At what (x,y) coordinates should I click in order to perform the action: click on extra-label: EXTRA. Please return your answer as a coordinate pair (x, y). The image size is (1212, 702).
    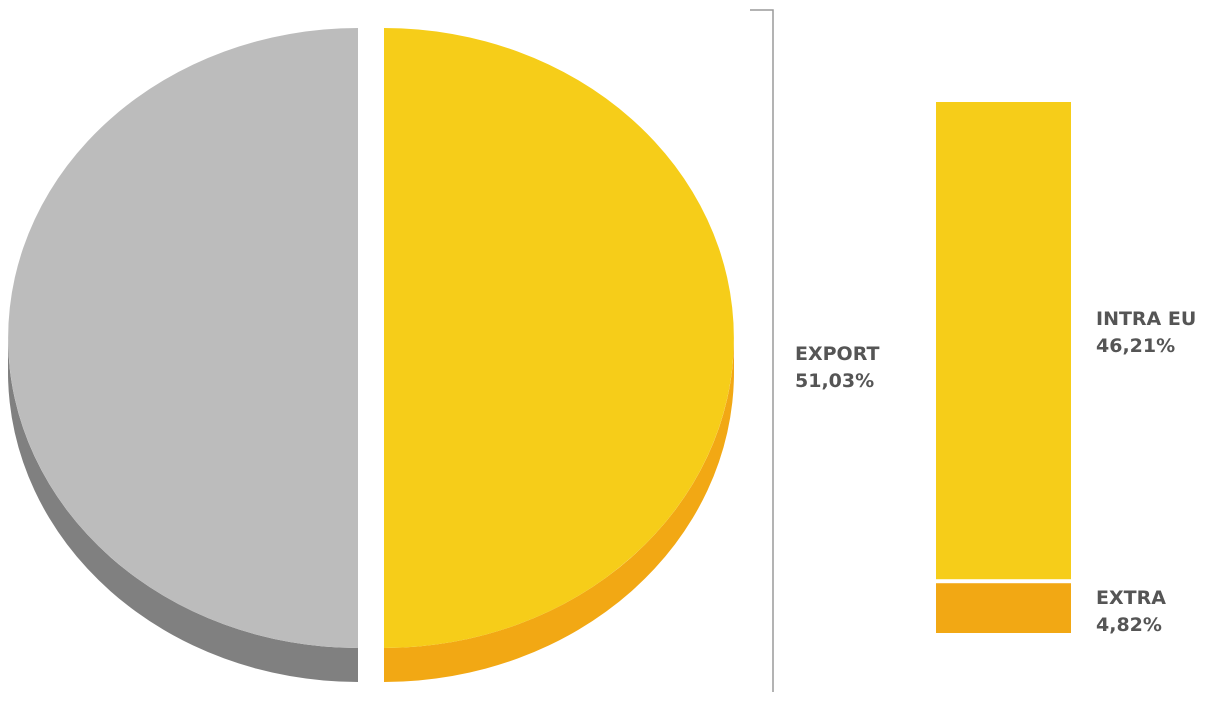
    Looking at the image, I should click on (1131, 598).